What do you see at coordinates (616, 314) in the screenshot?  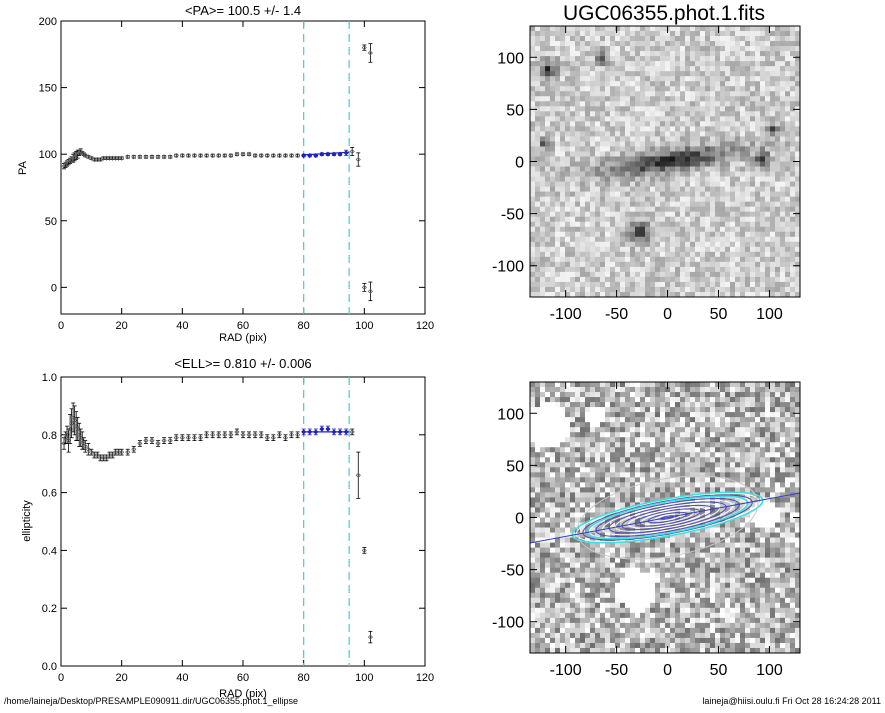 I see `x-tick-label: -50` at bounding box center [616, 314].